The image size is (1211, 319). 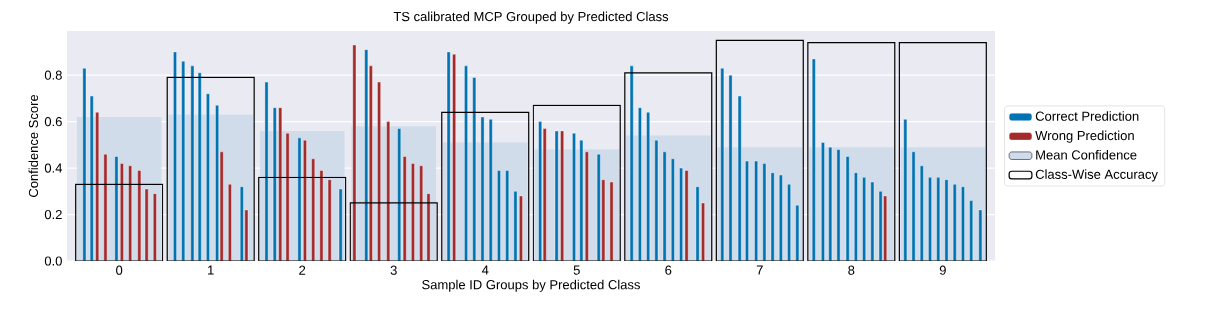 I want to click on x-tick-label: 1, so click(x=211, y=270).